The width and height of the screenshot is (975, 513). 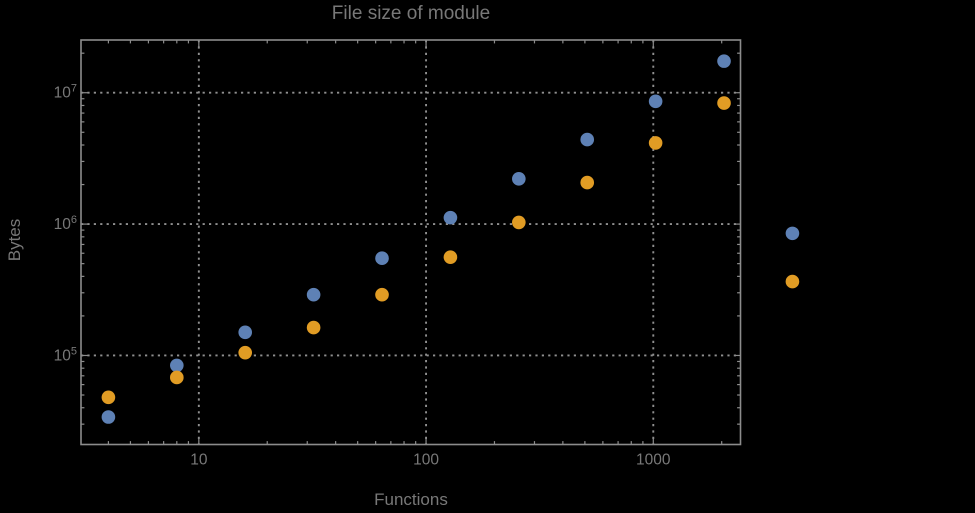 I want to click on y-tick-label: 10⁵, so click(x=65, y=354).